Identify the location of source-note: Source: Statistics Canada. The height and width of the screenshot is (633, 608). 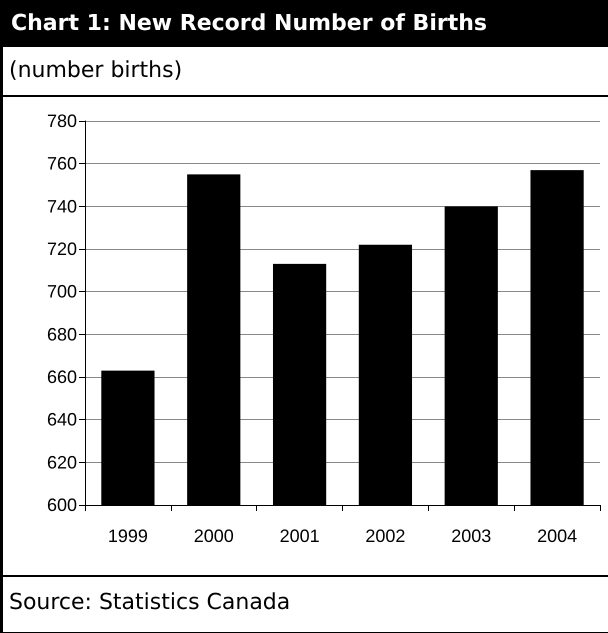
(305, 602).